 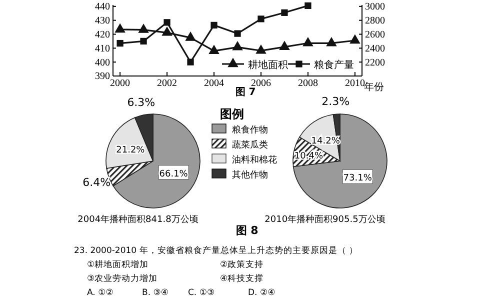 I want to click on caption: 图 8, so click(x=247, y=230).